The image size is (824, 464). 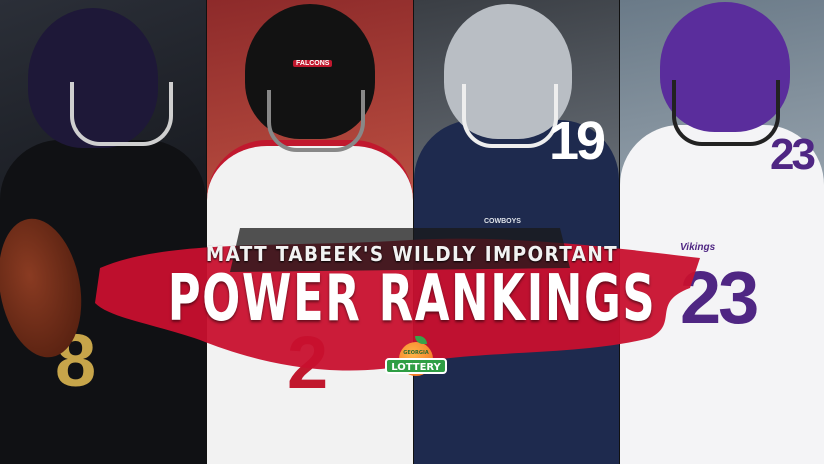 What do you see at coordinates (313, 63) in the screenshot?
I see `helmet-team-name: Falcons` at bounding box center [313, 63].